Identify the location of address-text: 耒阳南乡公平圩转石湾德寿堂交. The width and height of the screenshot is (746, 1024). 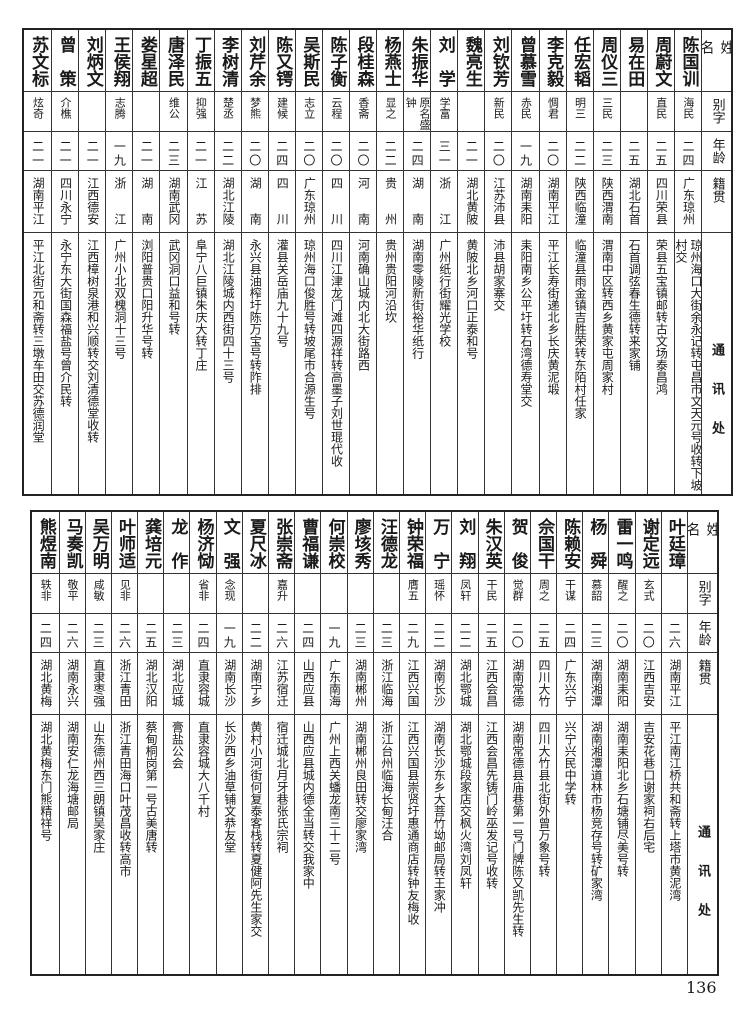
(525, 323).